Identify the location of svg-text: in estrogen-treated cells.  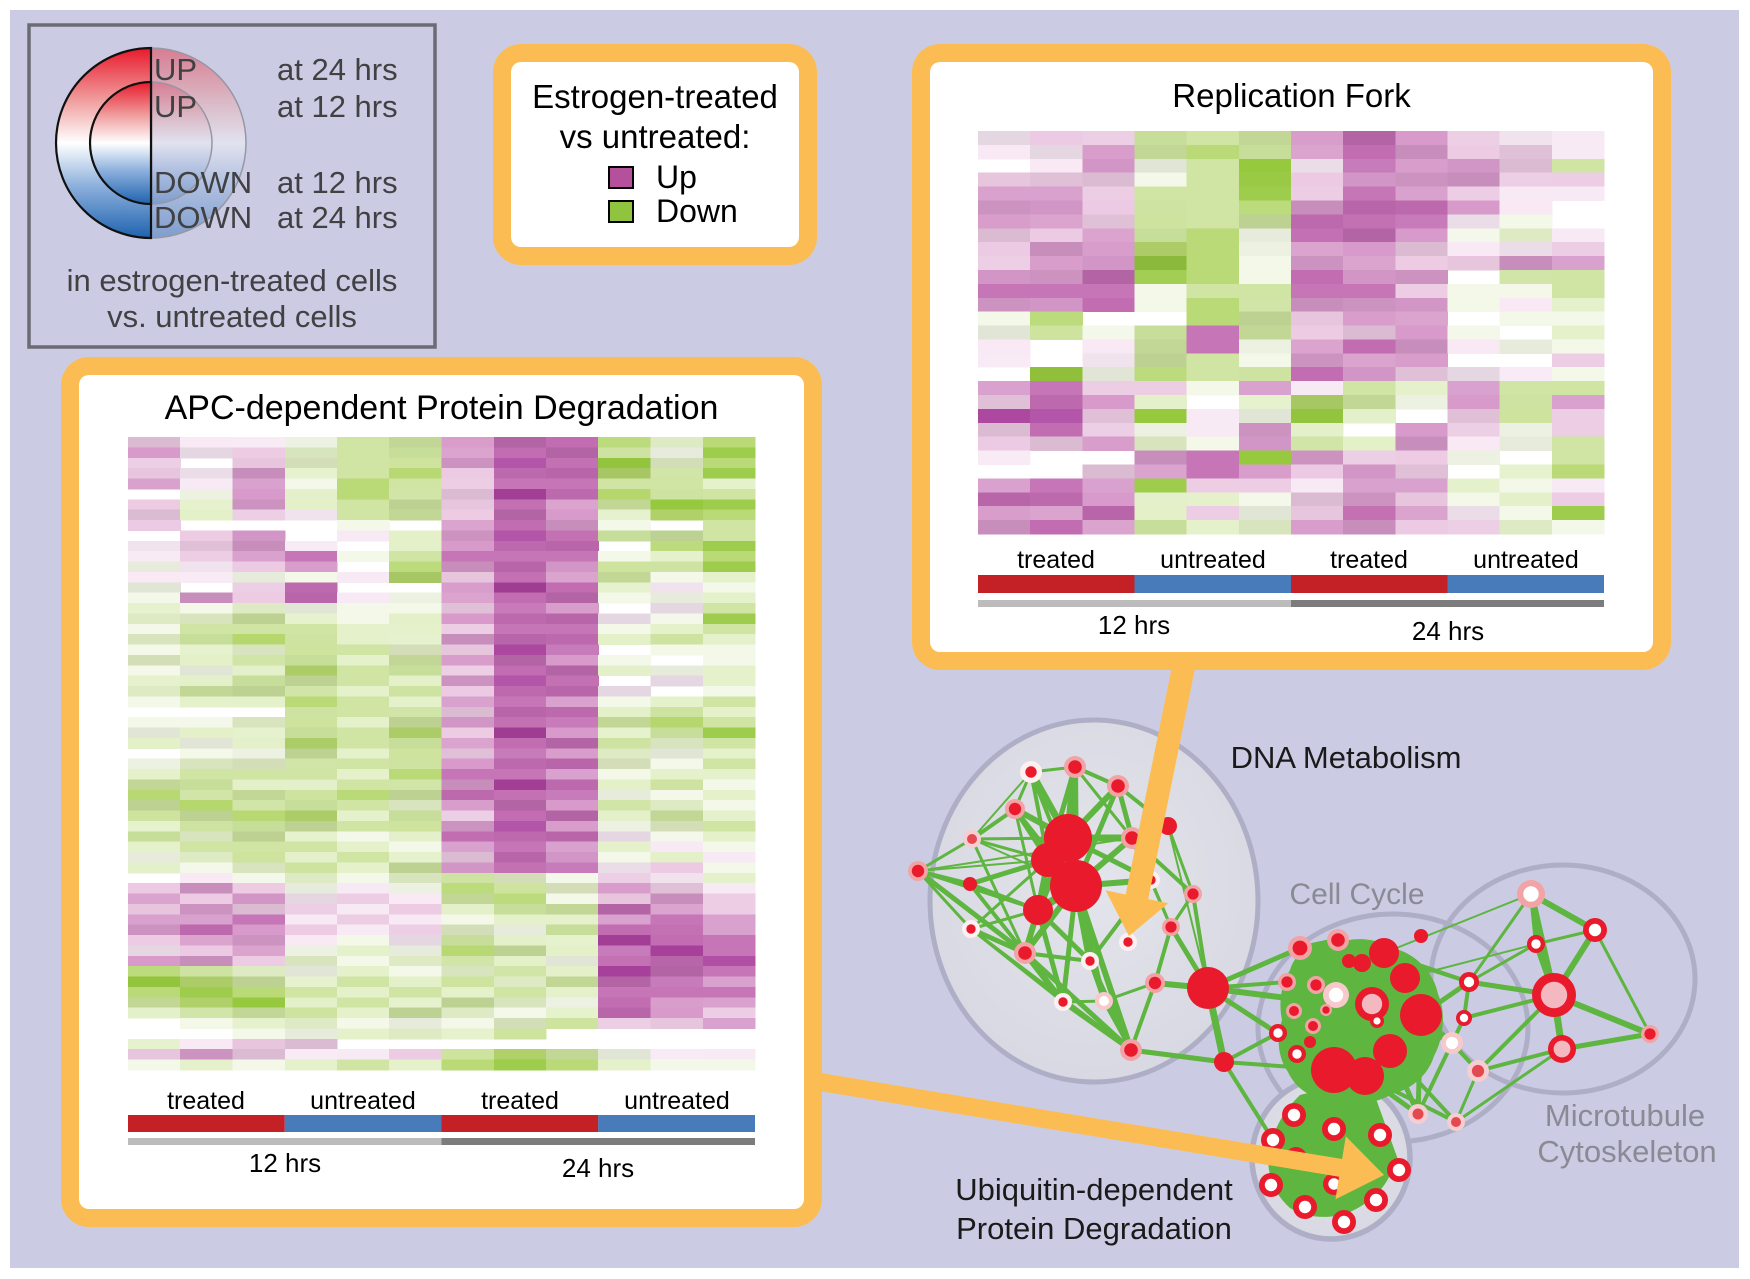
(232, 280).